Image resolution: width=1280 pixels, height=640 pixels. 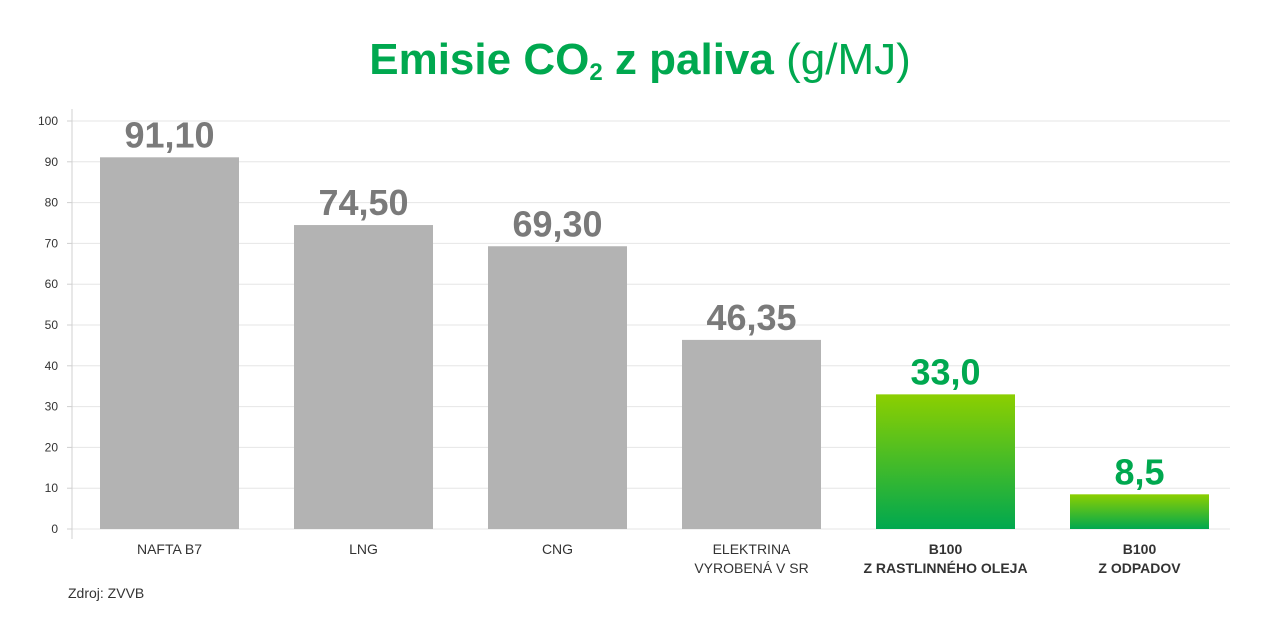 I want to click on title-rest: z paliva, so click(x=688, y=59).